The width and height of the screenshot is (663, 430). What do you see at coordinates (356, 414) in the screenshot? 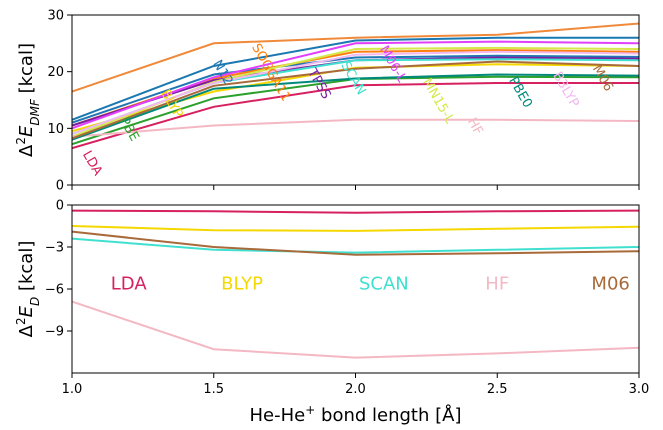
I see `x-axis-label: He-He+ bond length [Å]` at bounding box center [356, 414].